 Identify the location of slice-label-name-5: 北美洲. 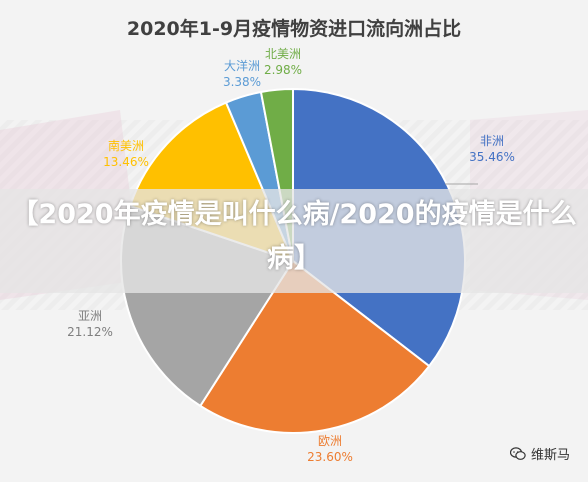
(283, 54).